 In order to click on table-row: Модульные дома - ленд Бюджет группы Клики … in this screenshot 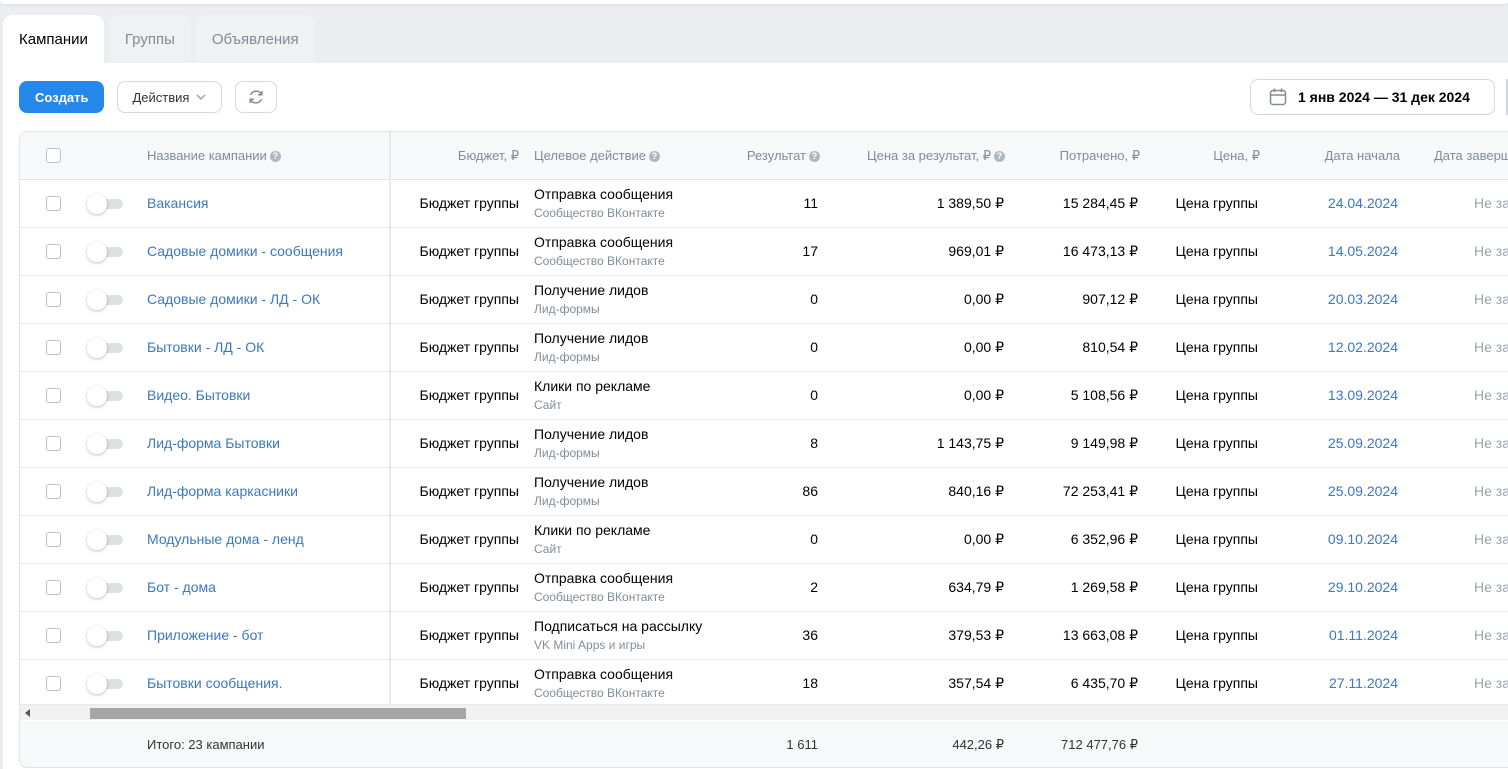, I will do `click(764, 540)`.